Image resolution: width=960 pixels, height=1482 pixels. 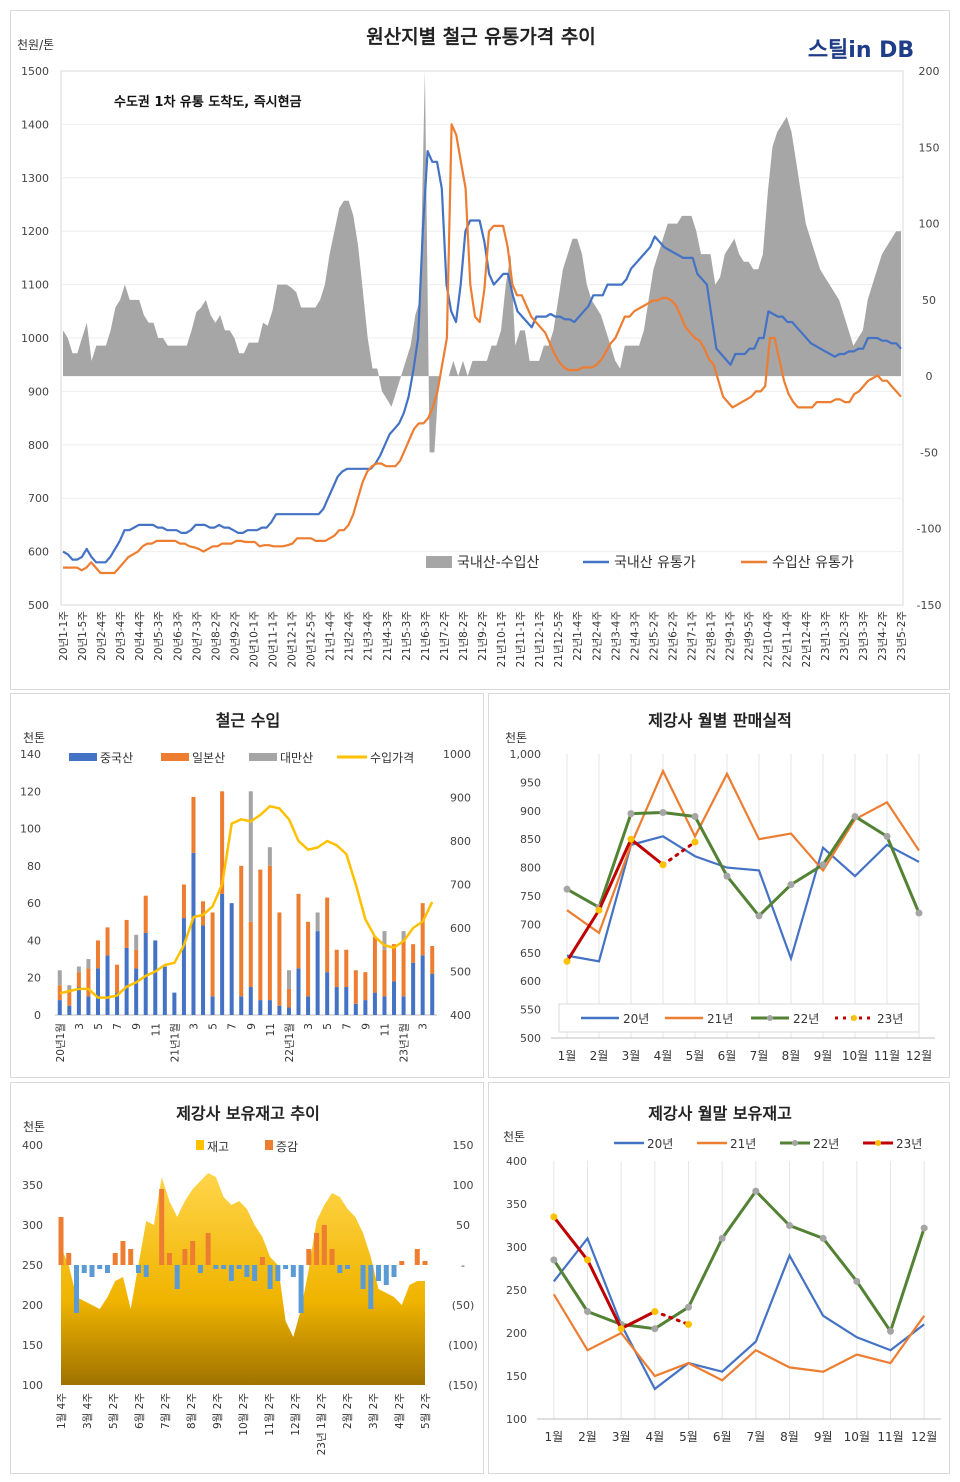 What do you see at coordinates (331, 636) in the screenshot?
I see `x-tick-label: 21년1-4주` at bounding box center [331, 636].